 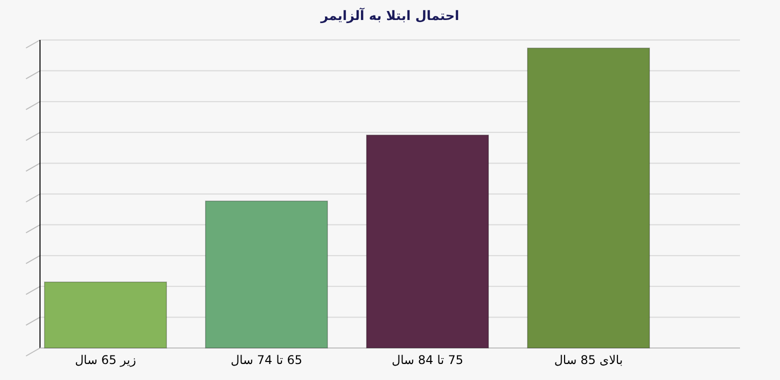 What do you see at coordinates (105, 360) in the screenshot?
I see `x-tick-label: زیر 65 سال` at bounding box center [105, 360].